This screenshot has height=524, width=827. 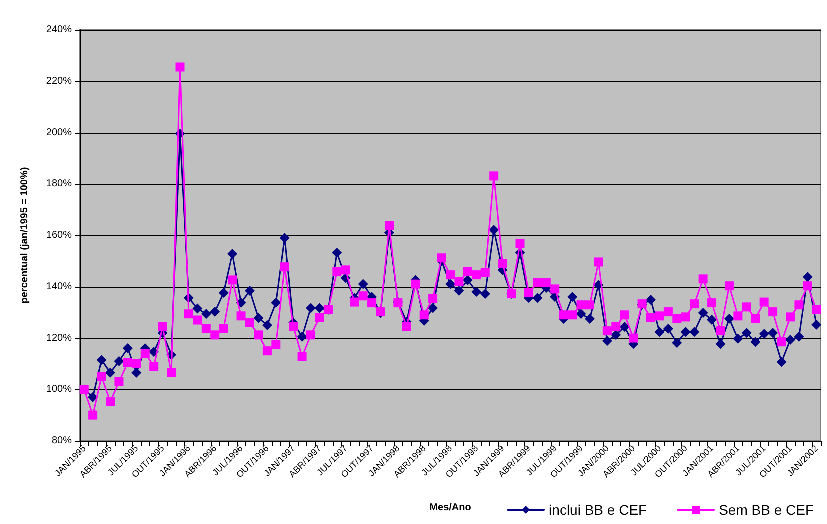 What do you see at coordinates (766, 510) in the screenshot?
I see `legend-label: Sem BB e CEF` at bounding box center [766, 510].